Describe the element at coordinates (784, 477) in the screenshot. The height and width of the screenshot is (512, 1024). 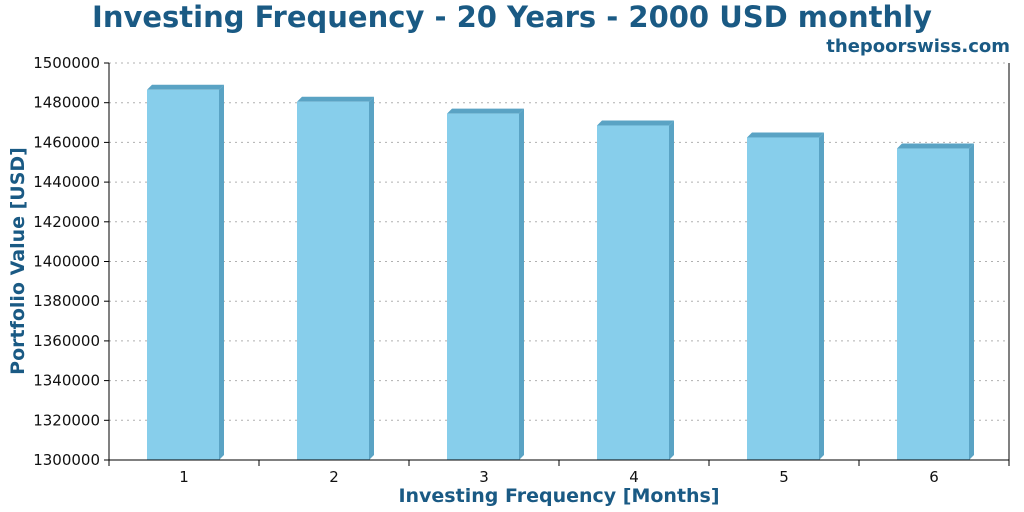
I see `x-tick-label: 5` at that location.